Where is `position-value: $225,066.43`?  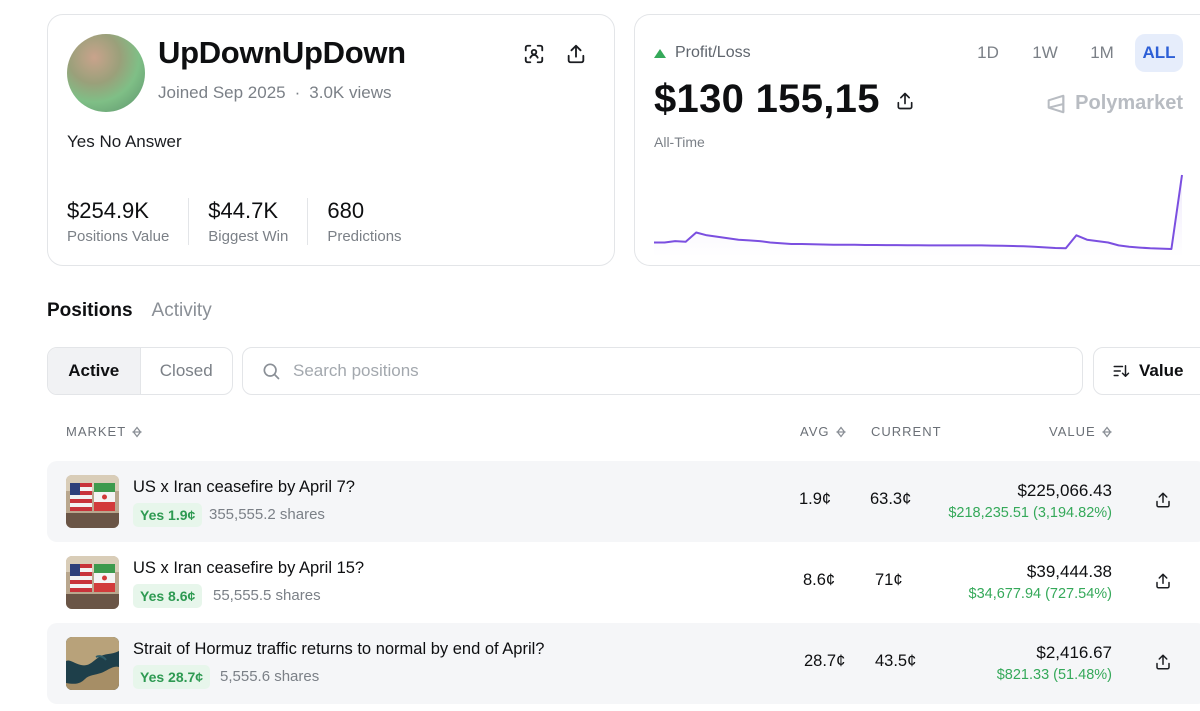
position-value: $225,066.43 is located at coordinates (1064, 490).